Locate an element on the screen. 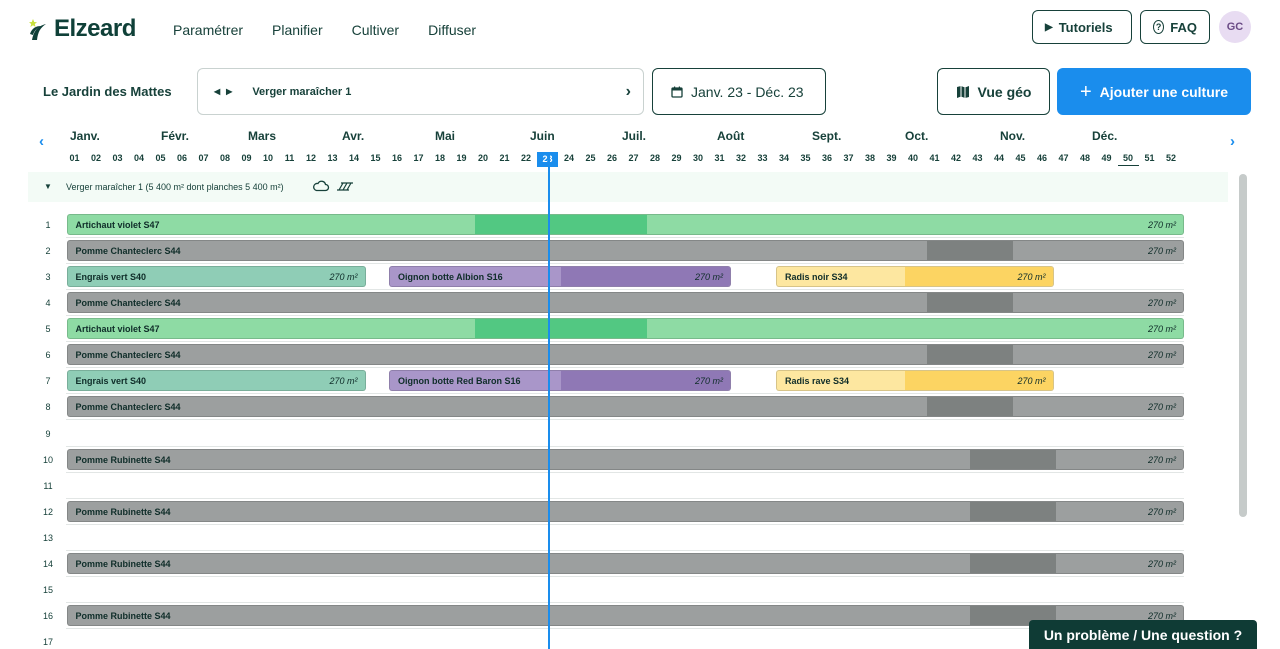  logo: Elzeard is located at coordinates (82, 29).